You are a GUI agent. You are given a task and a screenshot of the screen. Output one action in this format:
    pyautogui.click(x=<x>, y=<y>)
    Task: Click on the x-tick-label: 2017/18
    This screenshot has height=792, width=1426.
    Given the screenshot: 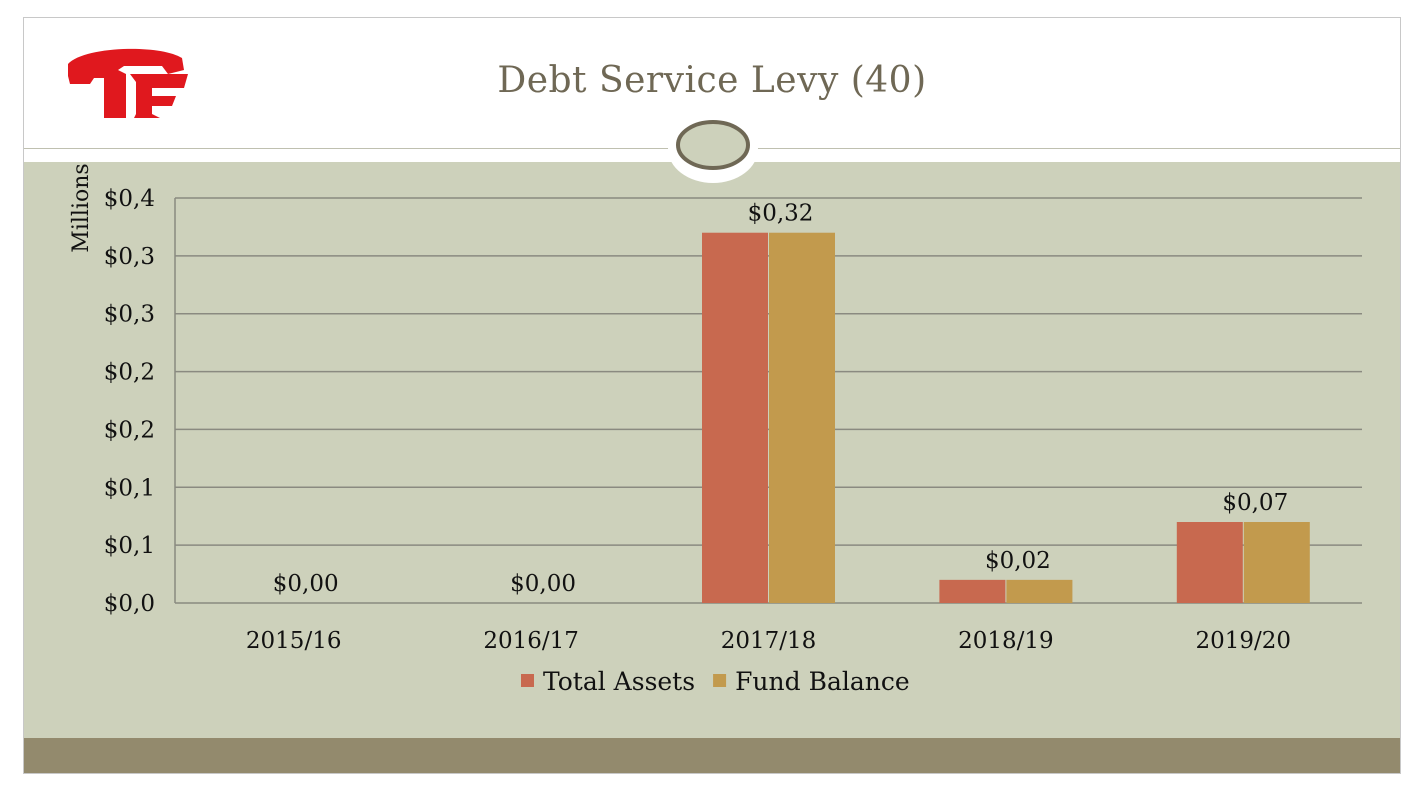 What is the action you would take?
    pyautogui.click(x=769, y=641)
    